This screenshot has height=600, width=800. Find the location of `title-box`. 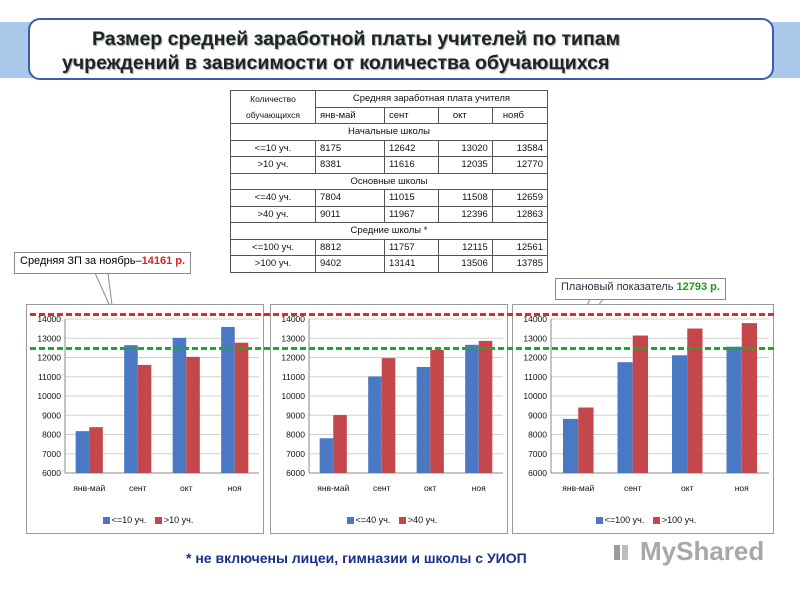

title-box is located at coordinates (401, 49).